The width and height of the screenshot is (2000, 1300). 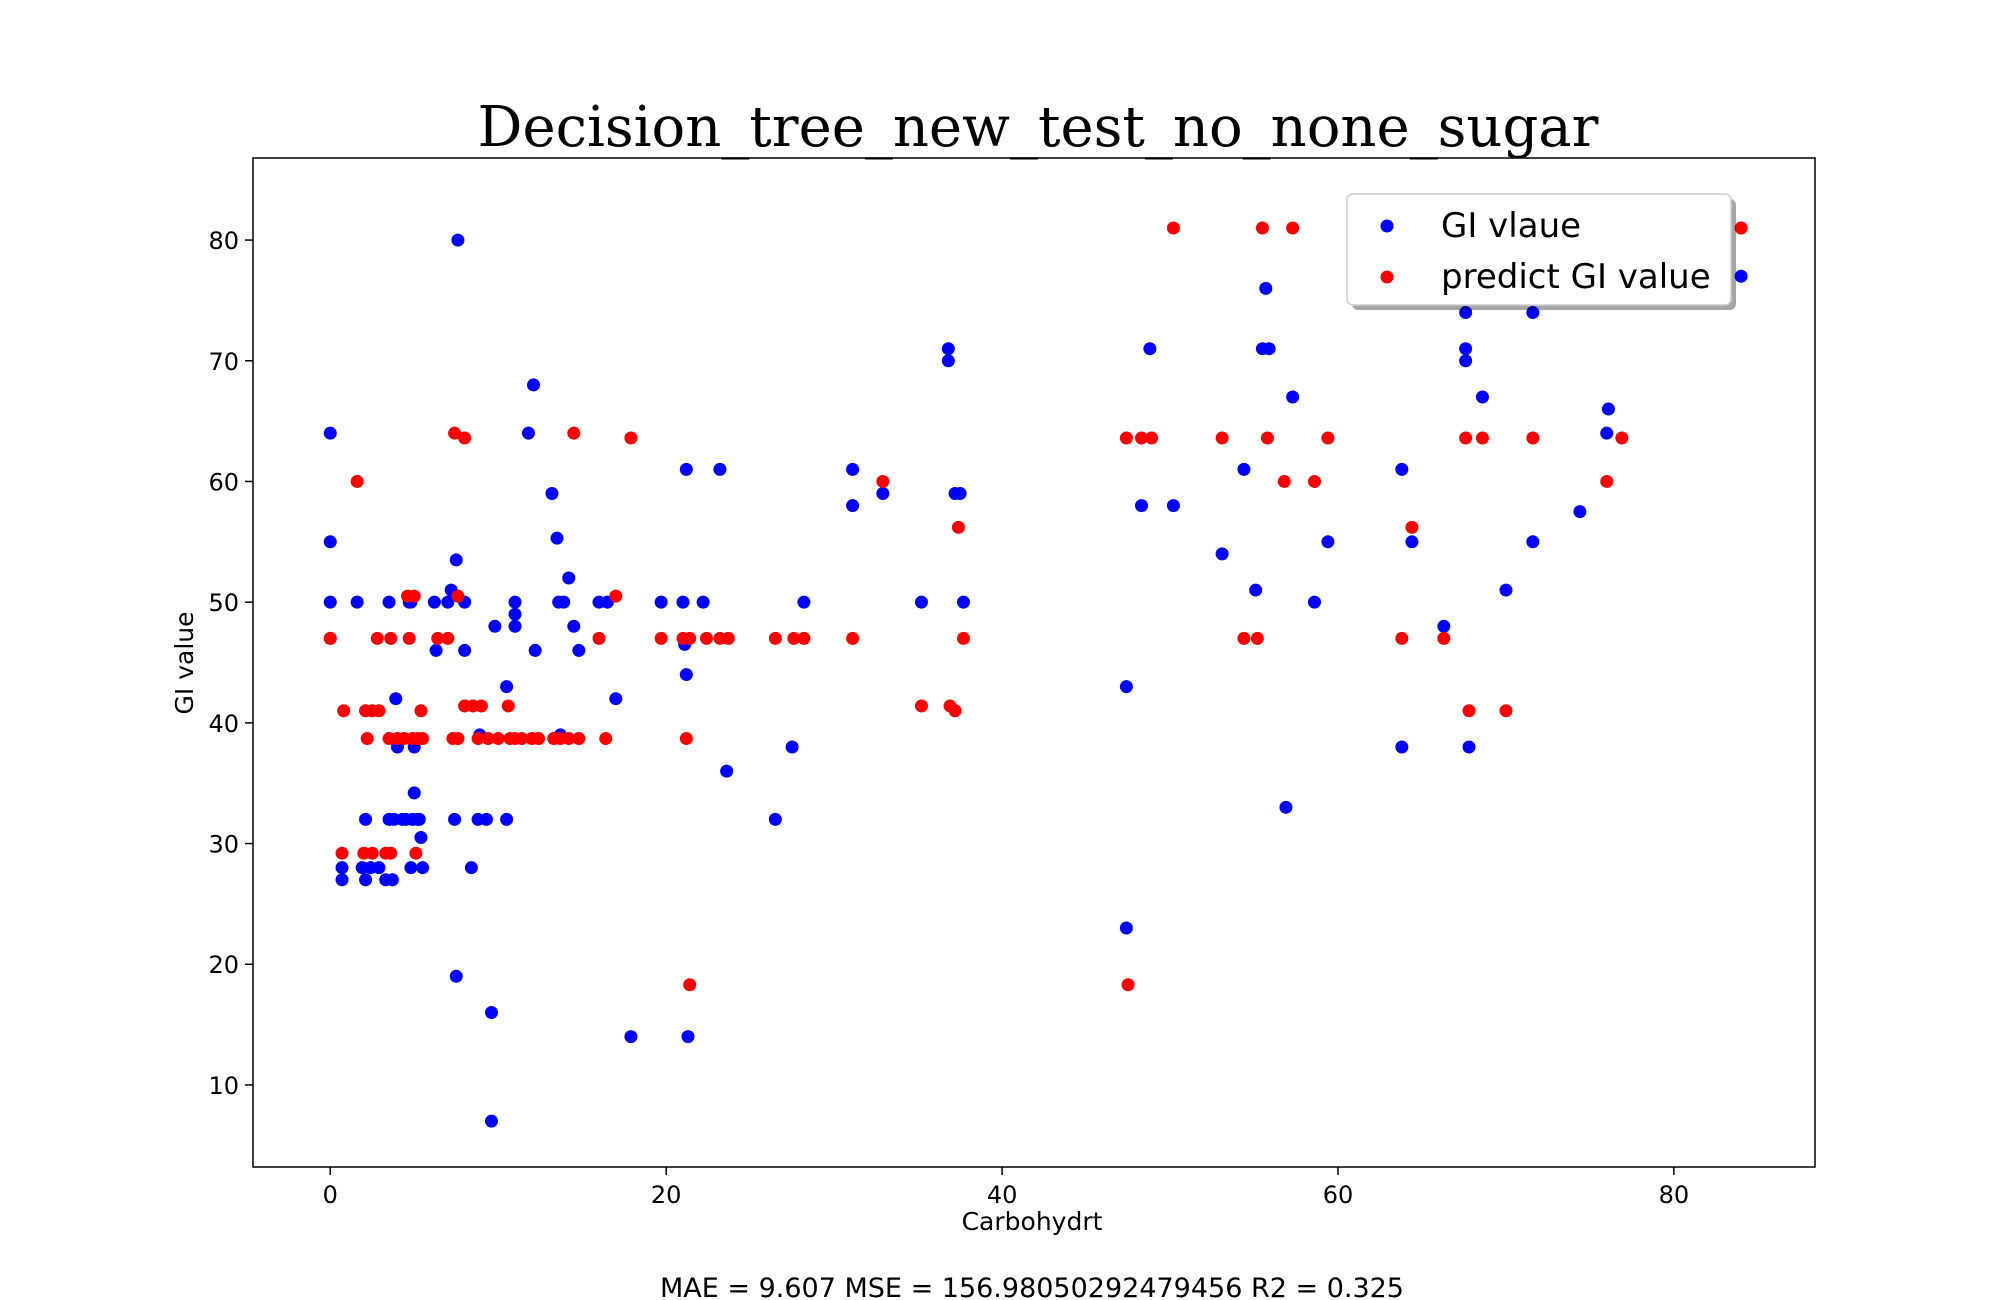 I want to click on x-tick-label: 80, so click(x=1674, y=1195).